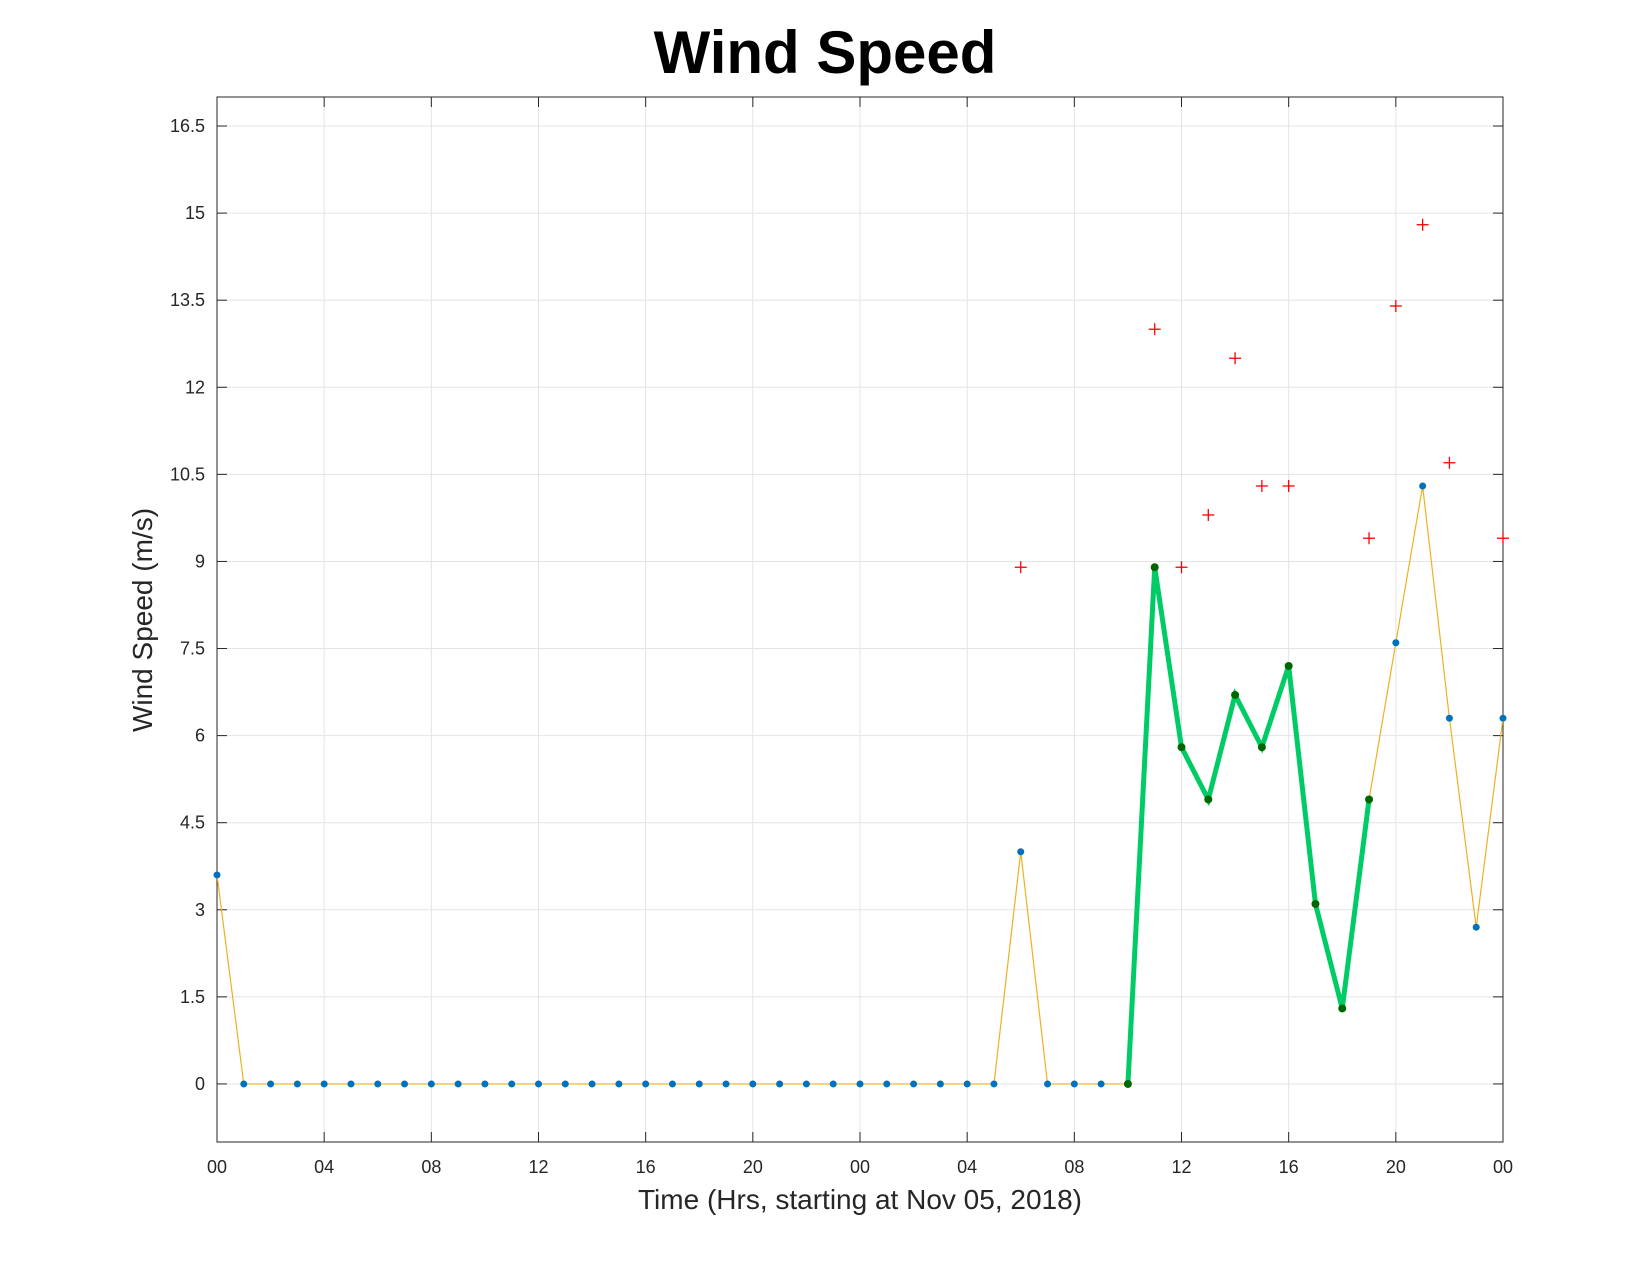 The height and width of the screenshot is (1275, 1650). Describe the element at coordinates (192, 823) in the screenshot. I see `y-tick-label: 4.5` at that location.